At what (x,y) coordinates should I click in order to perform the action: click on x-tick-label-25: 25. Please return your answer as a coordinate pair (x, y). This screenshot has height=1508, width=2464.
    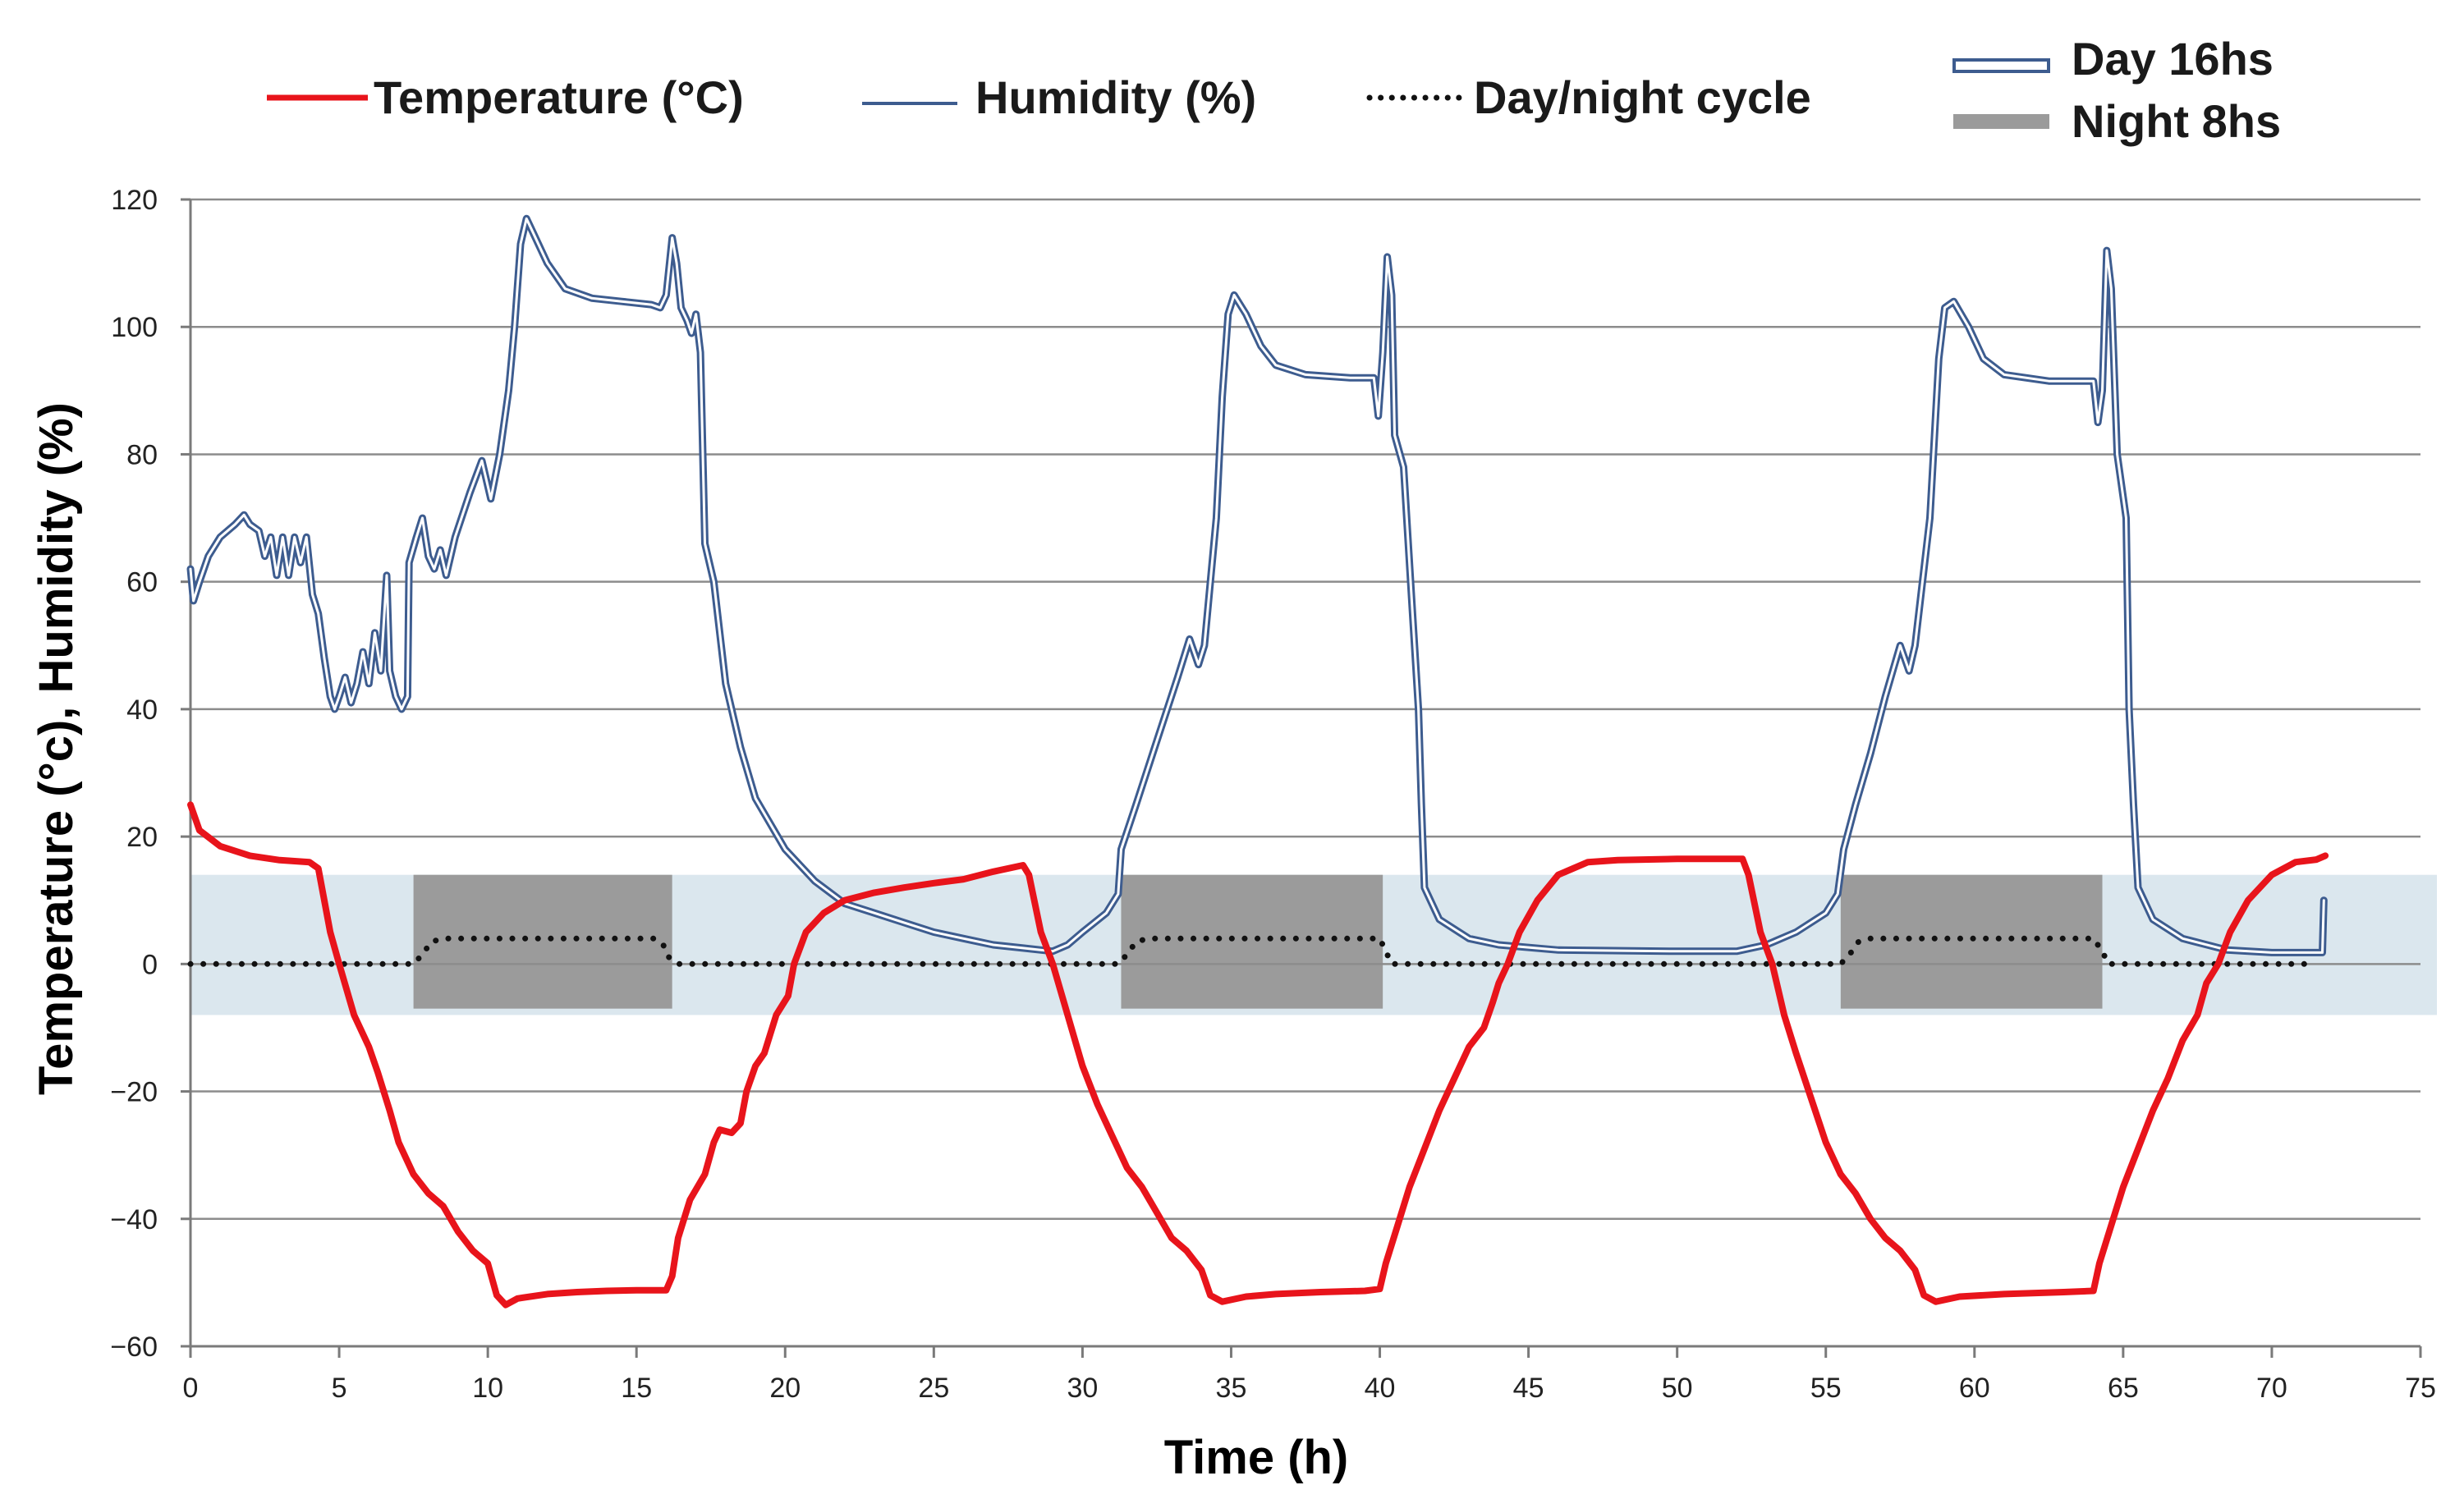
    Looking at the image, I should click on (934, 1389).